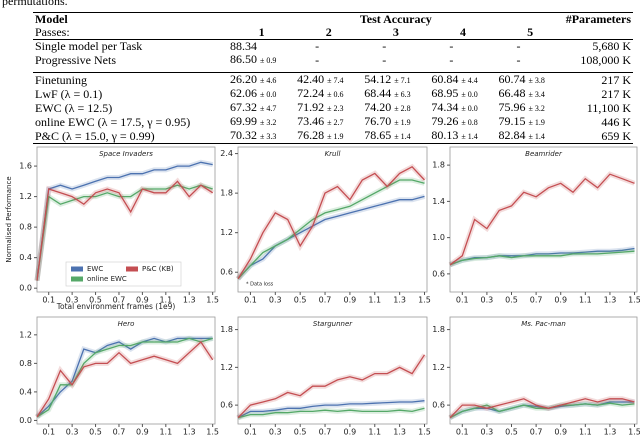  What do you see at coordinates (536, 122) in the screenshot?
I see `accuracy-error: ± 1.9` at bounding box center [536, 122].